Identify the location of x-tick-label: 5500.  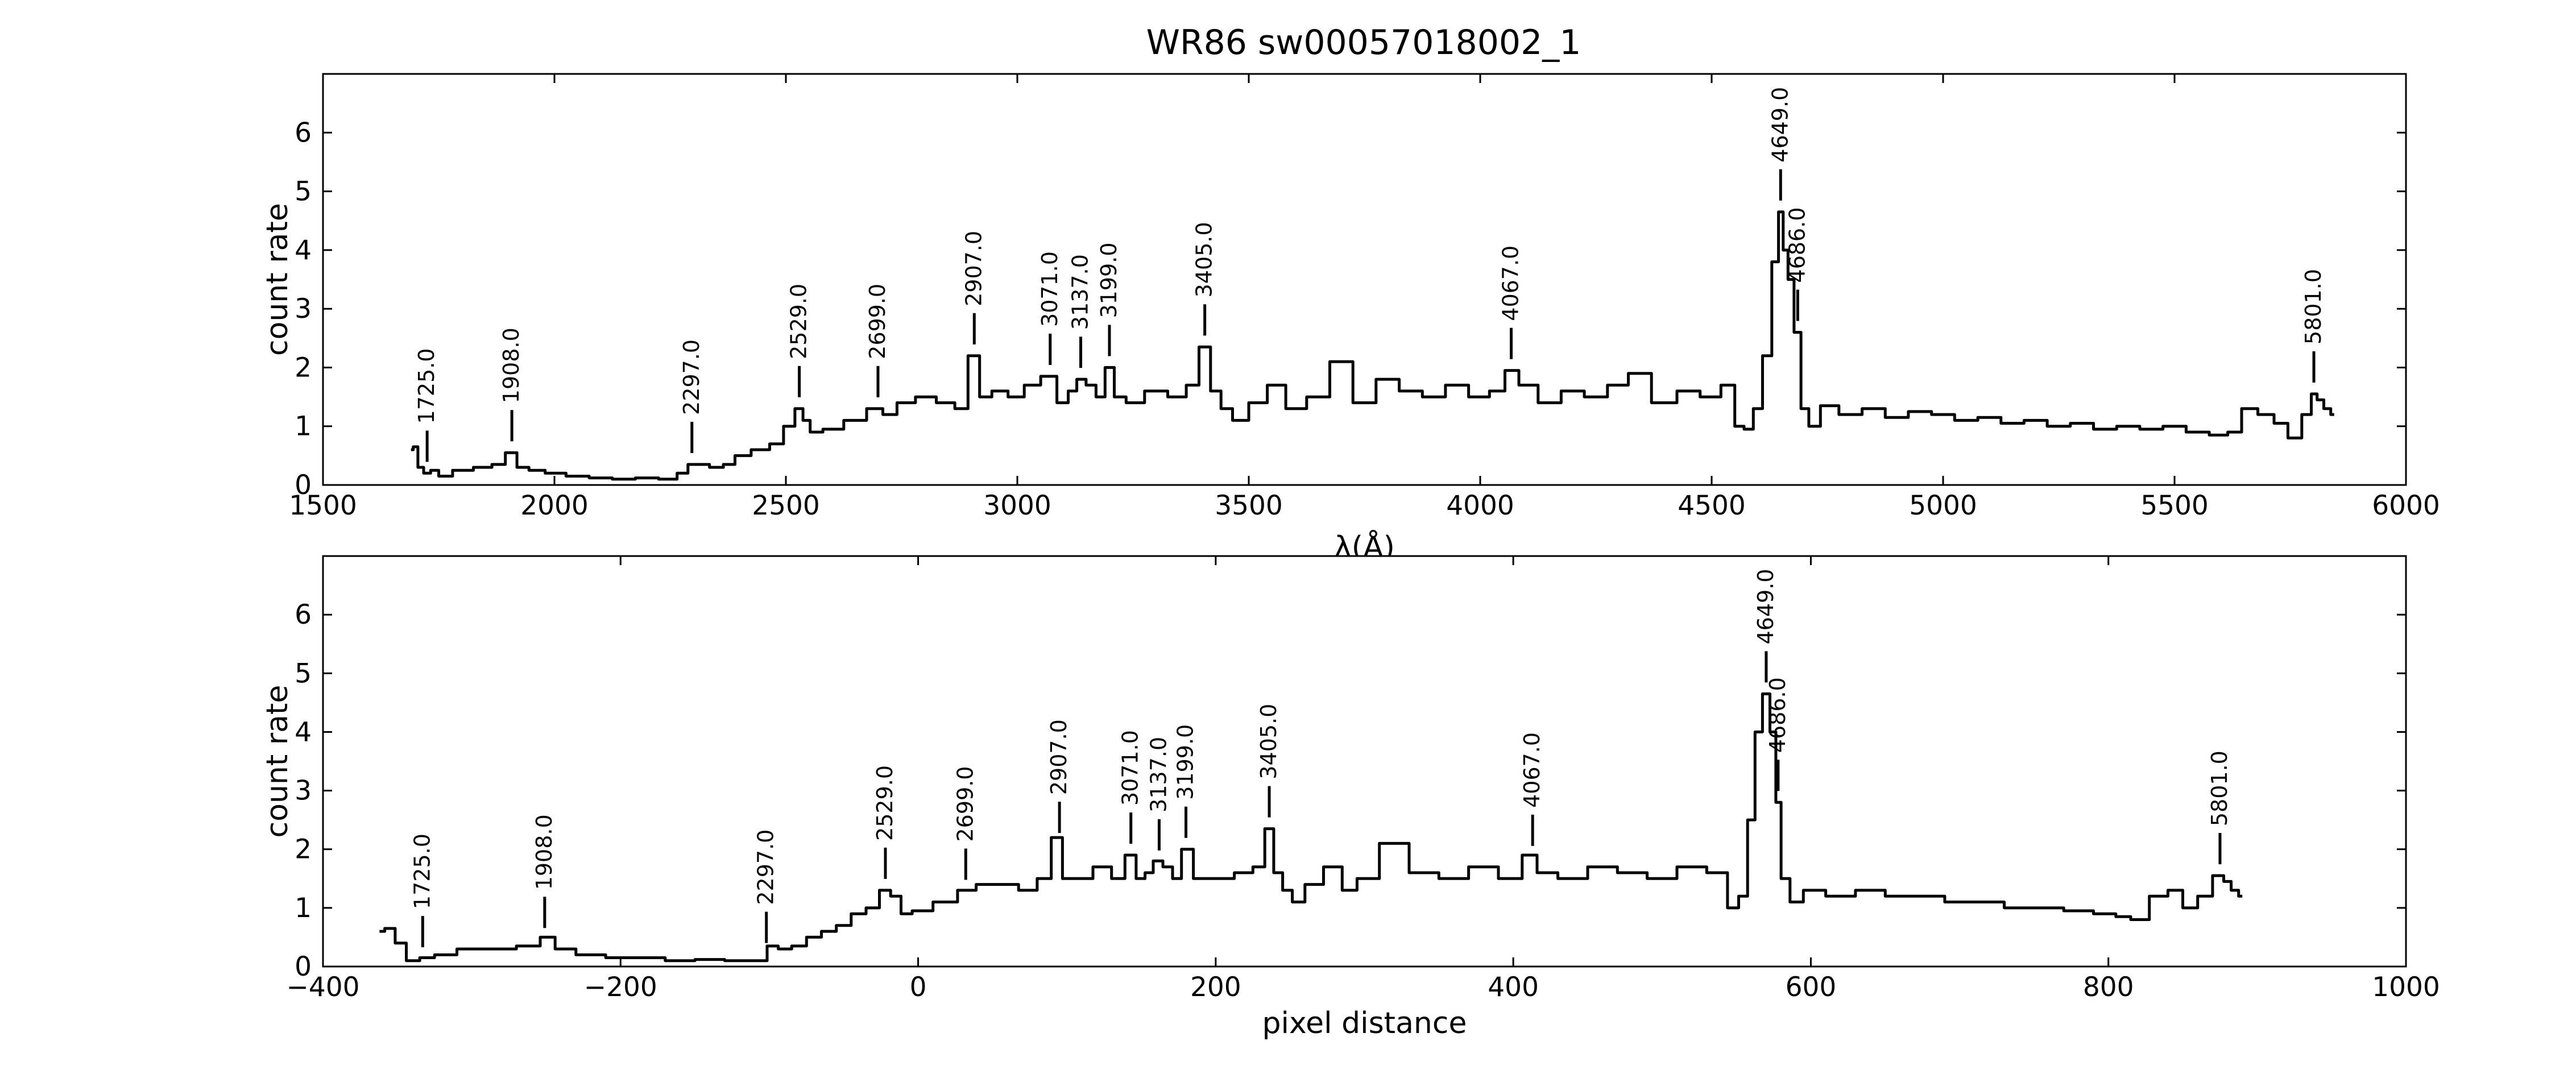
(2174, 506).